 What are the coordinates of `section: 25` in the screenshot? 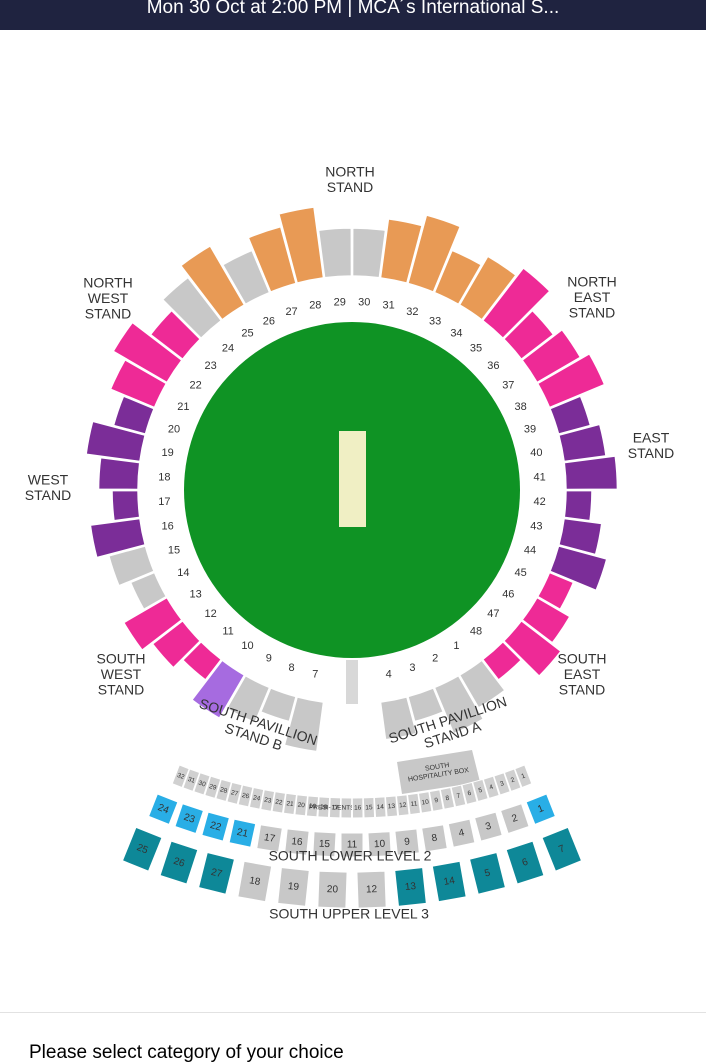 It's located at (142, 849).